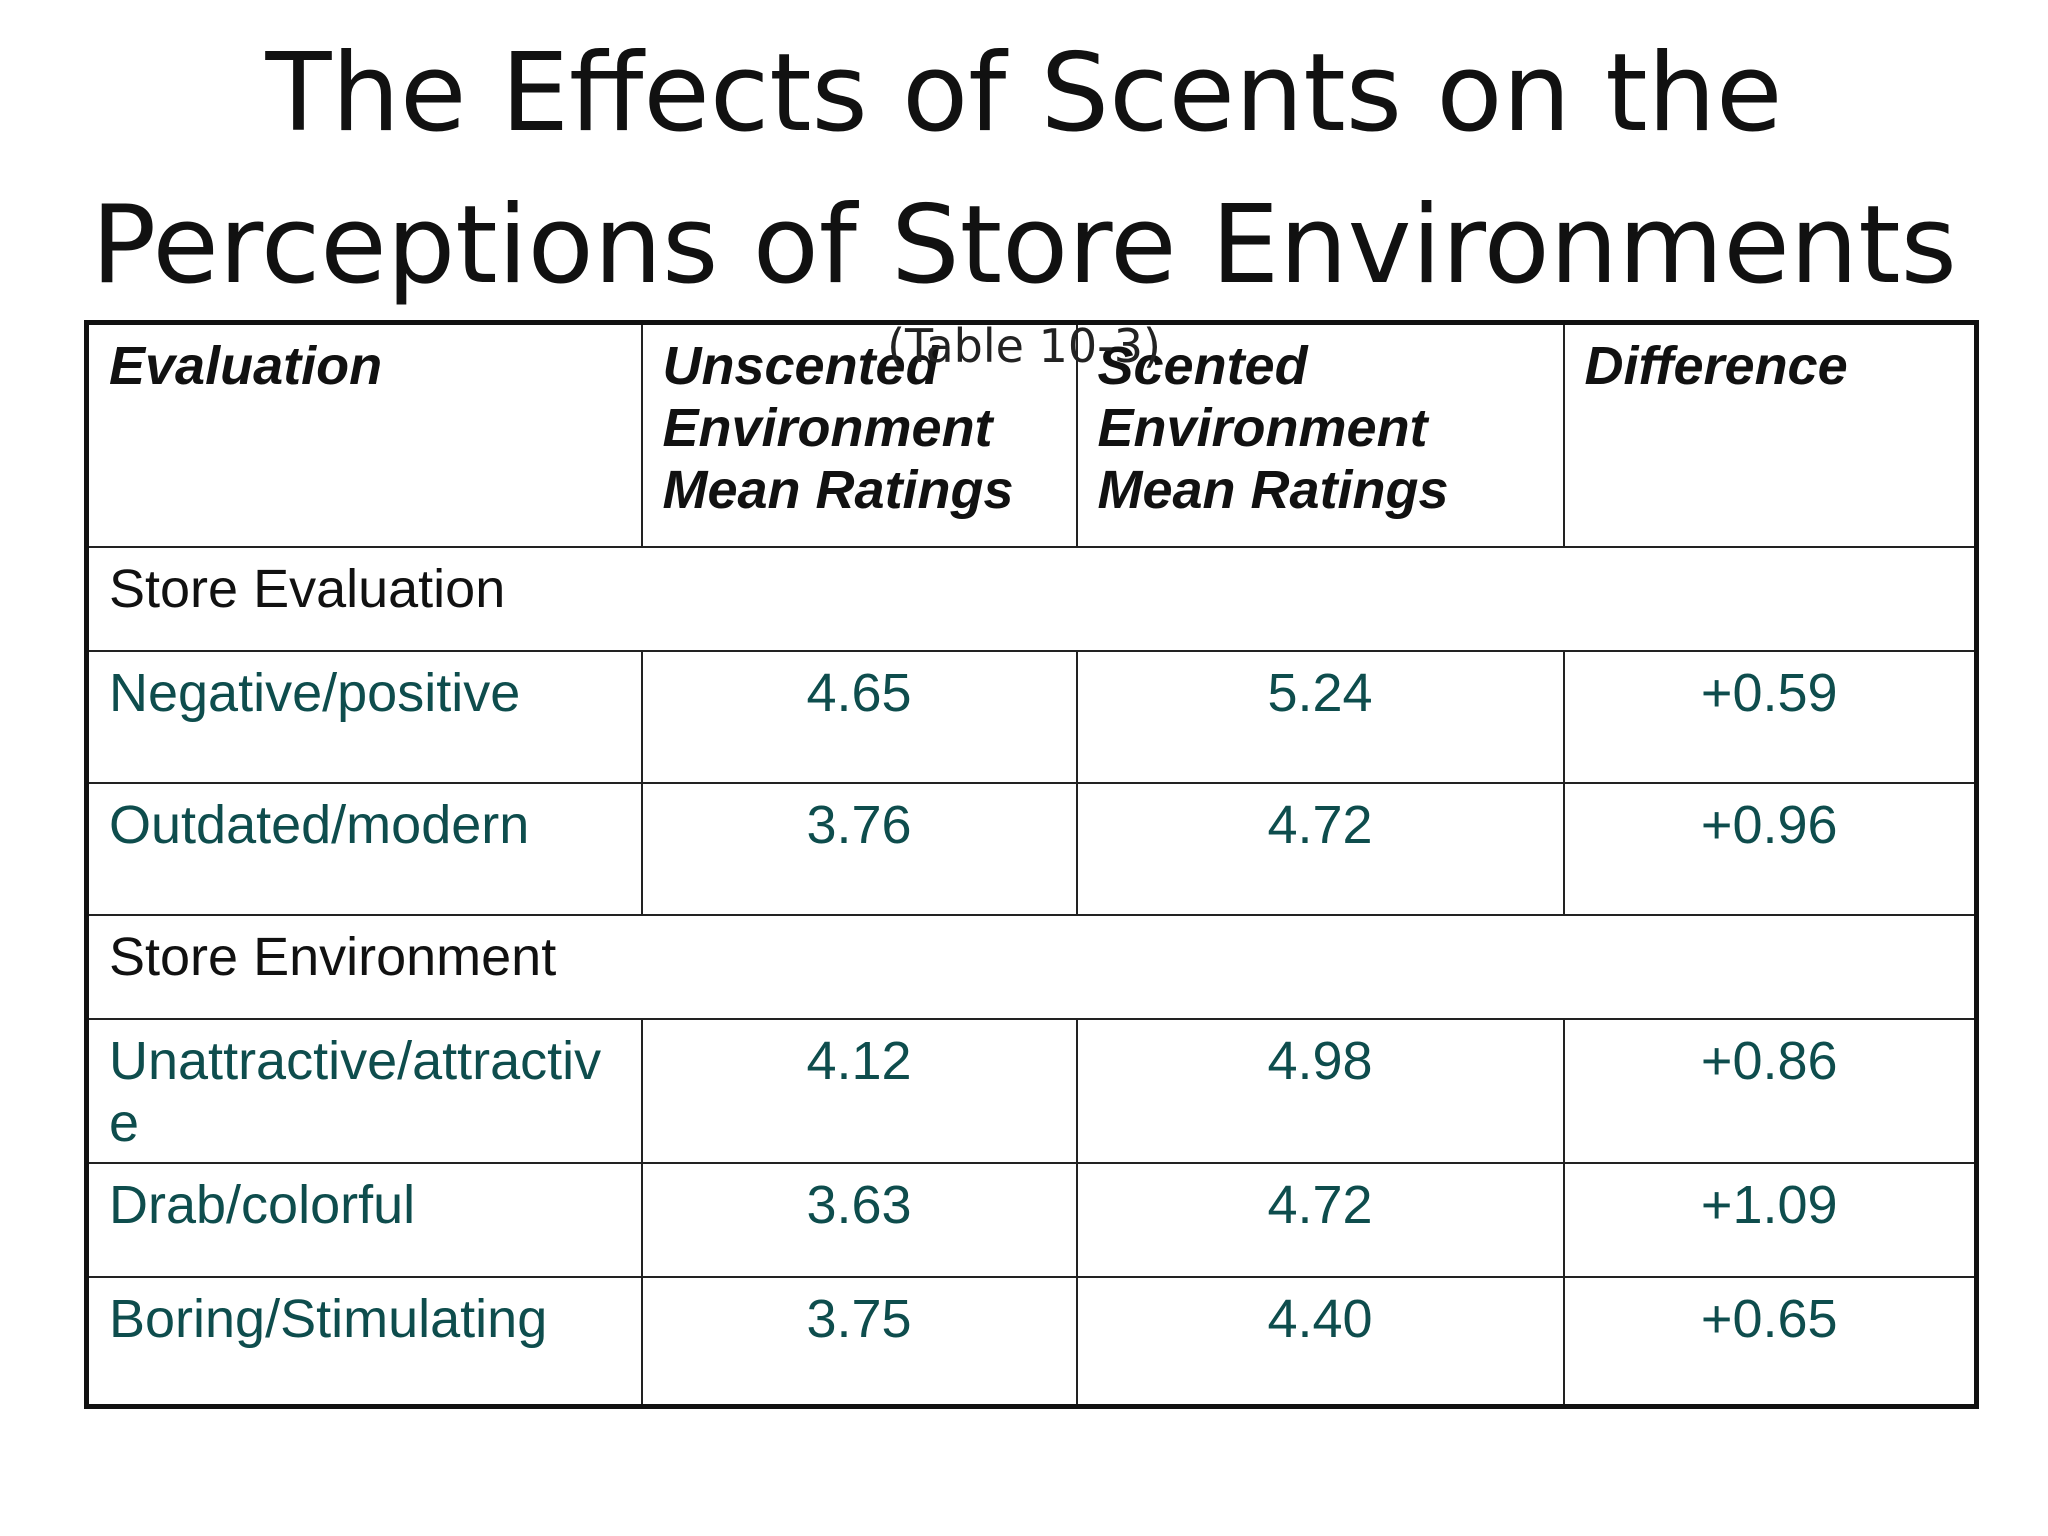  What do you see at coordinates (1320, 1341) in the screenshot?
I see `scented-value: 4.40` at bounding box center [1320, 1341].